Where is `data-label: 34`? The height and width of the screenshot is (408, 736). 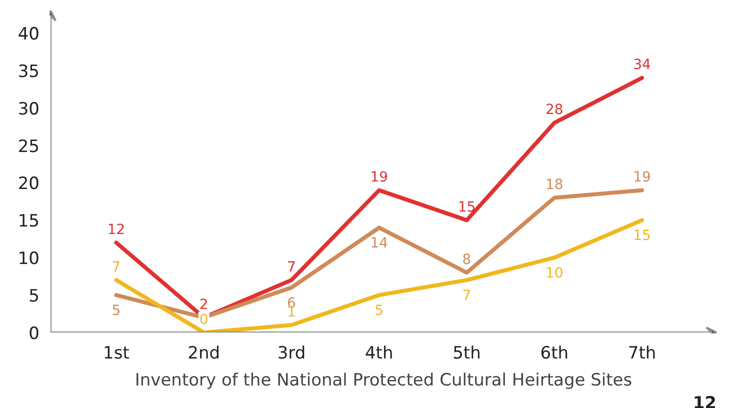
data-label: 34 is located at coordinates (642, 65).